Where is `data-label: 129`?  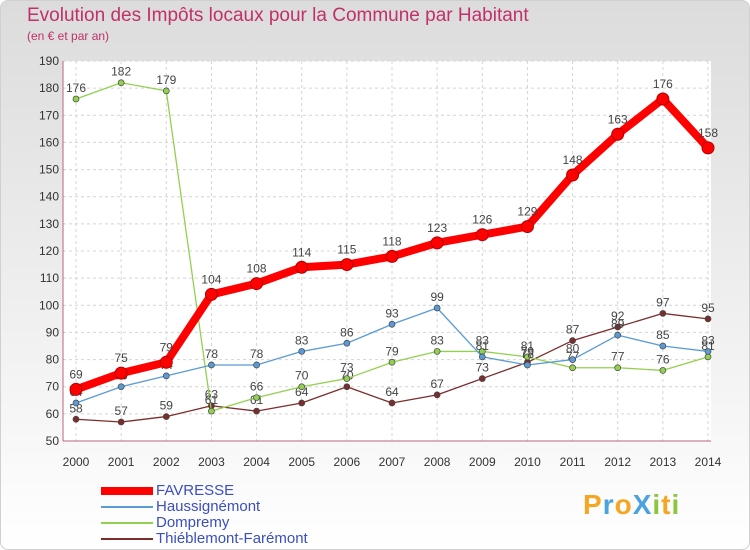 data-label: 129 is located at coordinates (527, 212).